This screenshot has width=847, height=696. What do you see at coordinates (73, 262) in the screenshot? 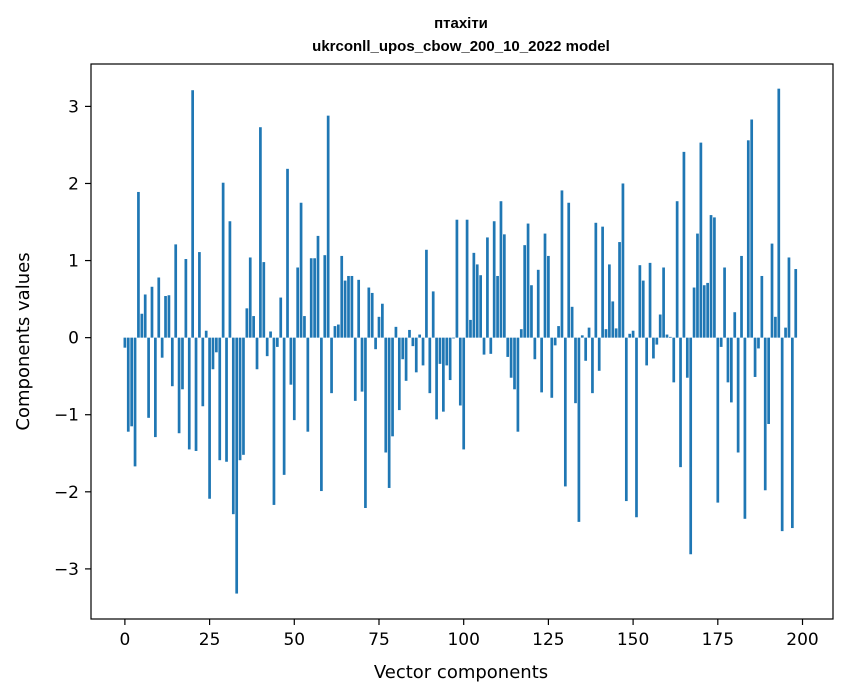
I see `y-tick-label: 1` at bounding box center [73, 262].